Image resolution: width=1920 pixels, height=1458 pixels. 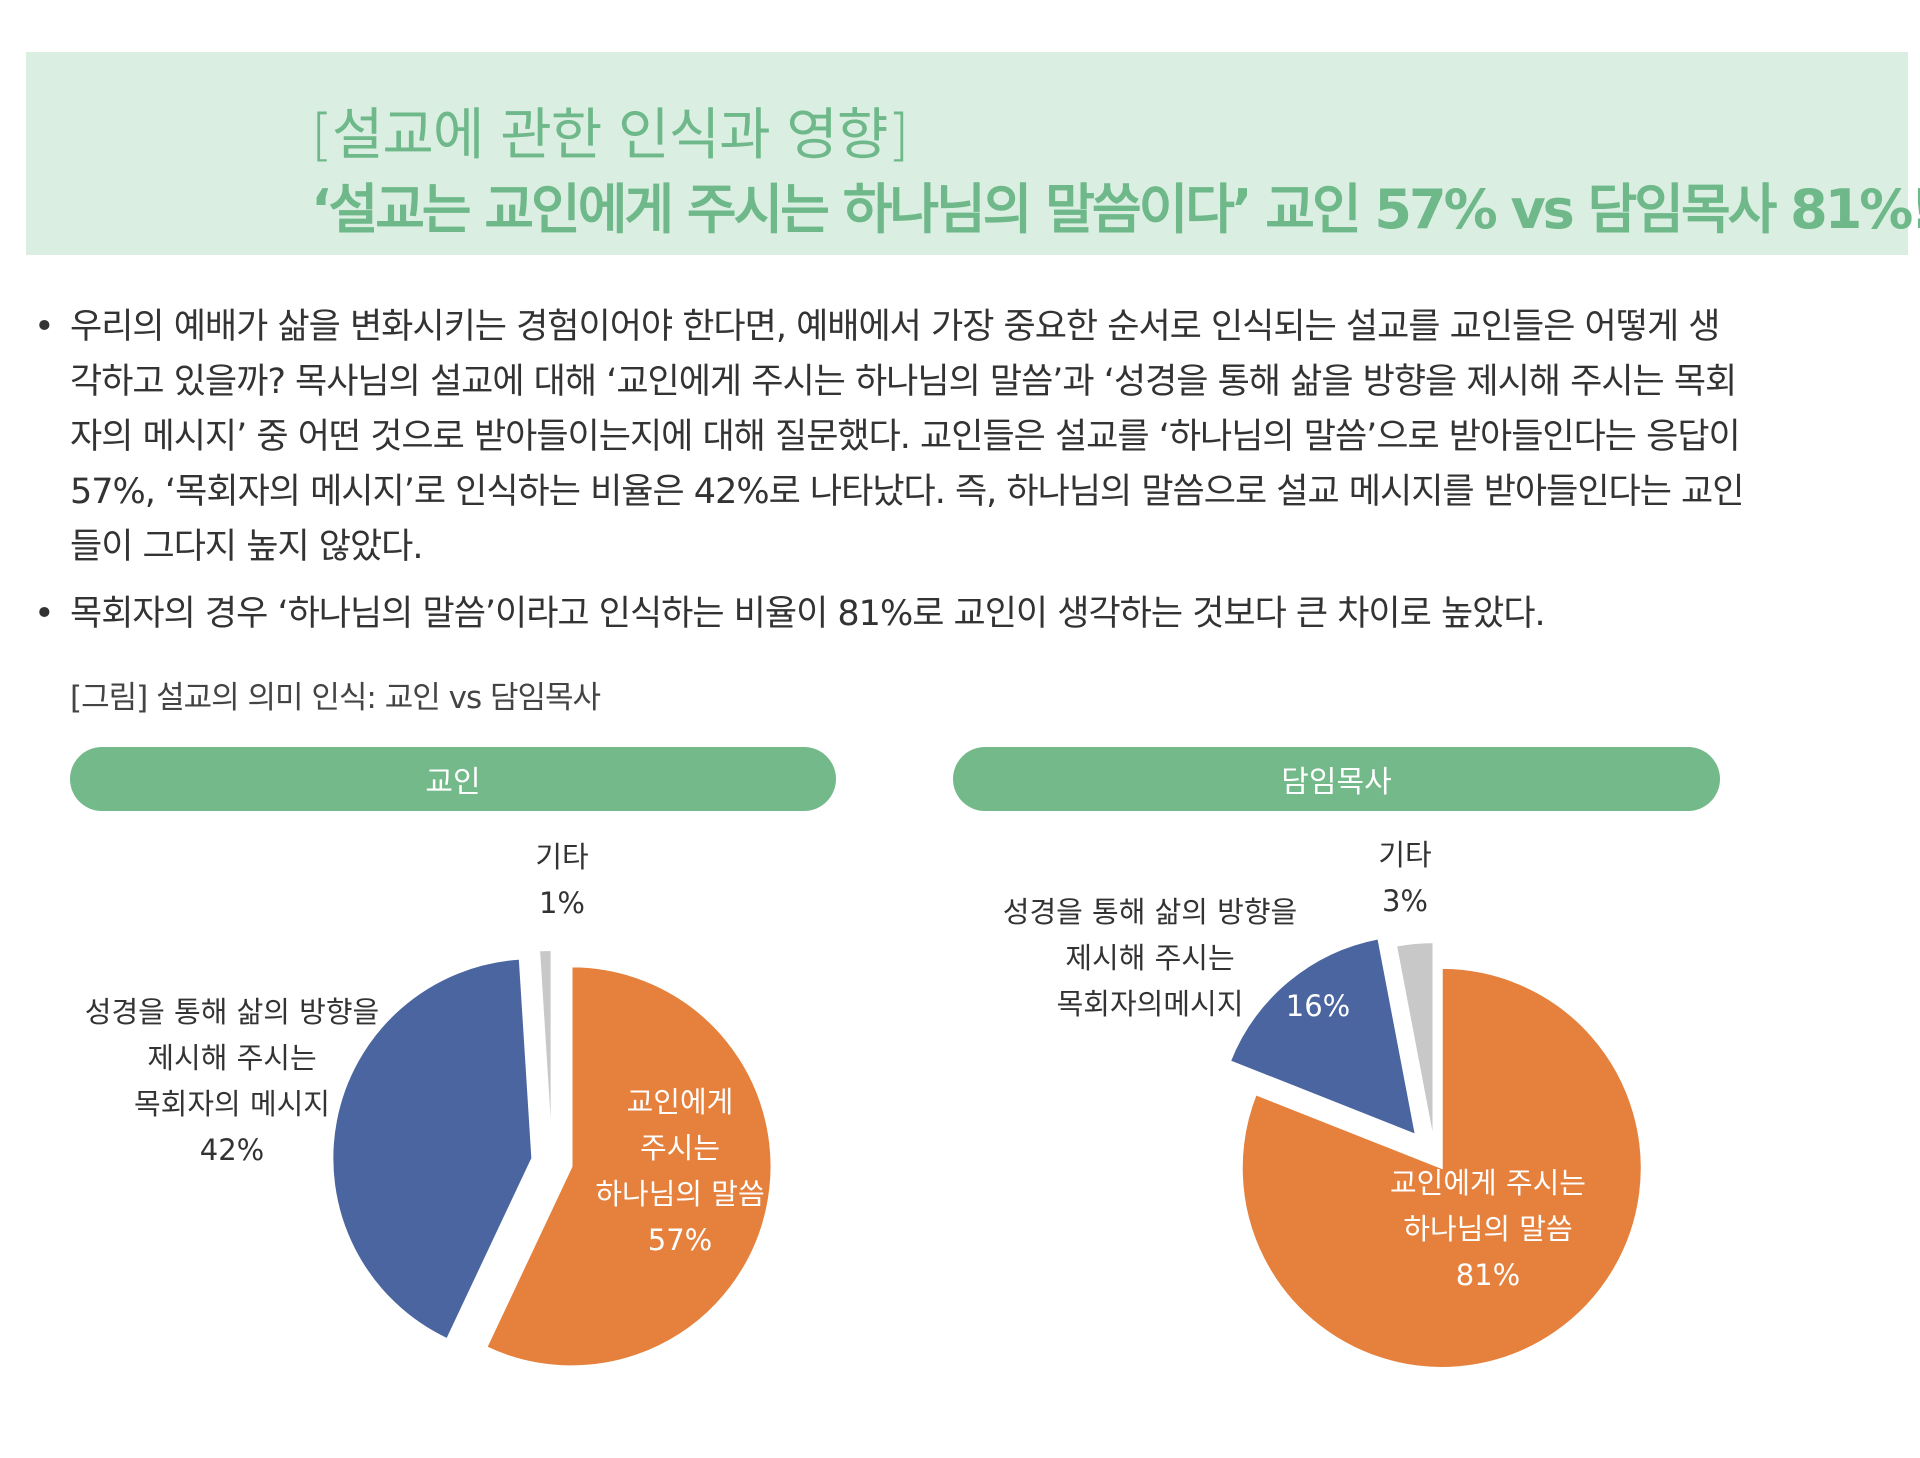 I want to click on chart-title-pastors: 담임목사, so click(x=1336, y=779).